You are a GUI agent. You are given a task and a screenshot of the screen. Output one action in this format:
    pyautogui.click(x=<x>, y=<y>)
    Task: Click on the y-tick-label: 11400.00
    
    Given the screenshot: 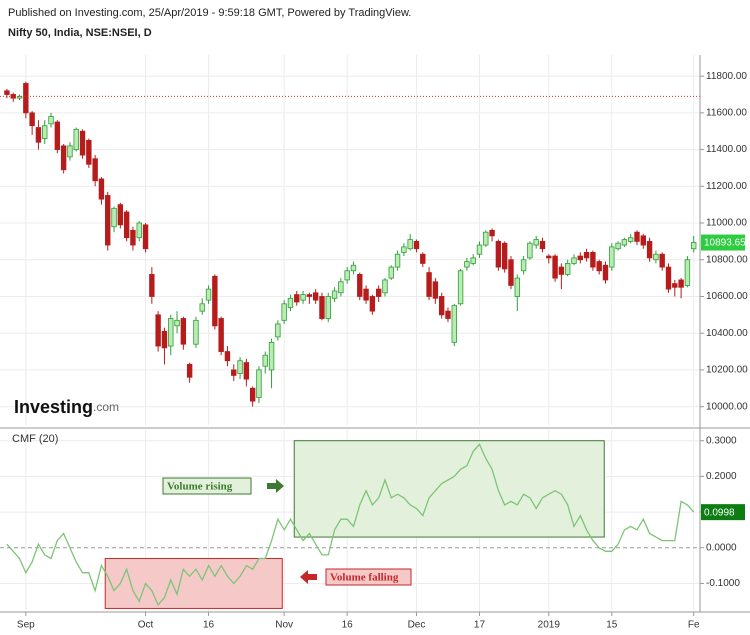 What is the action you would take?
    pyautogui.click(x=726, y=149)
    